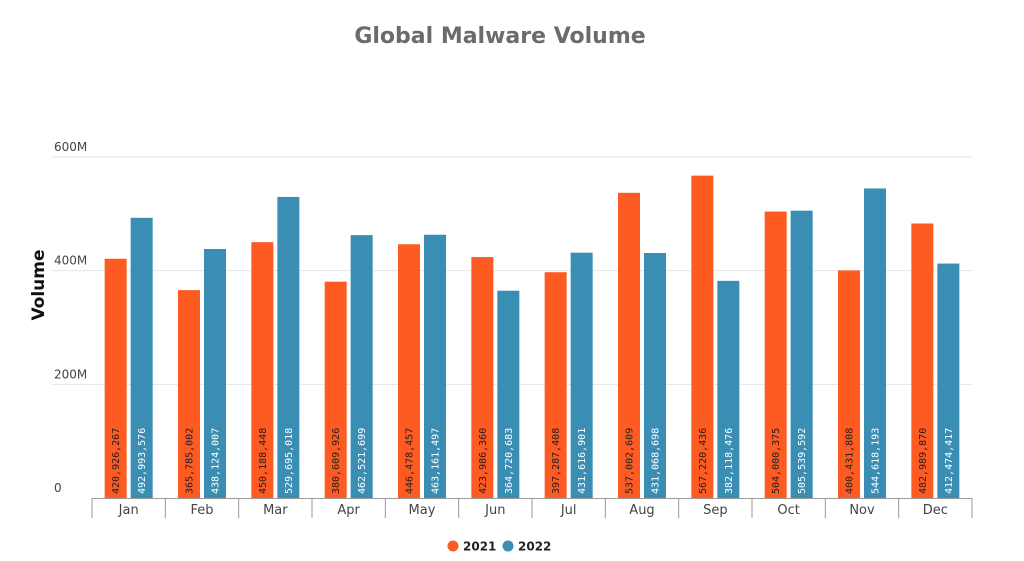  I want to click on data-label: 431,616,901, so click(582, 461).